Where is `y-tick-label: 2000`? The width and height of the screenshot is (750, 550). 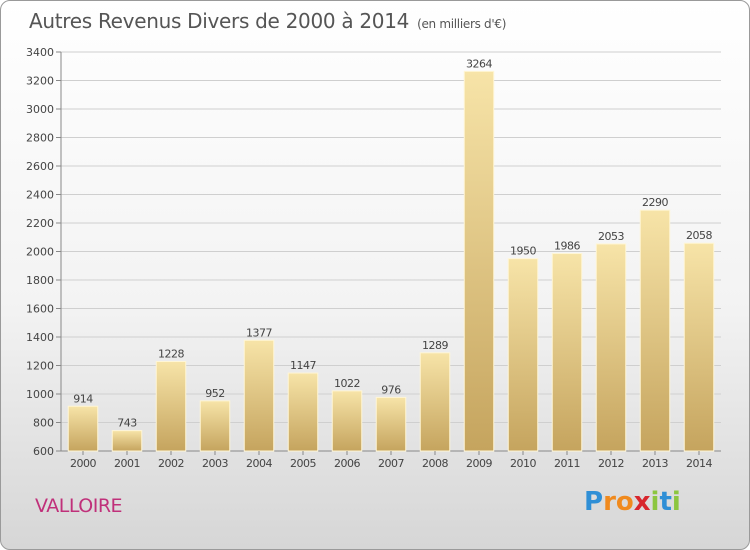 y-tick-label: 2000 is located at coordinates (40, 252).